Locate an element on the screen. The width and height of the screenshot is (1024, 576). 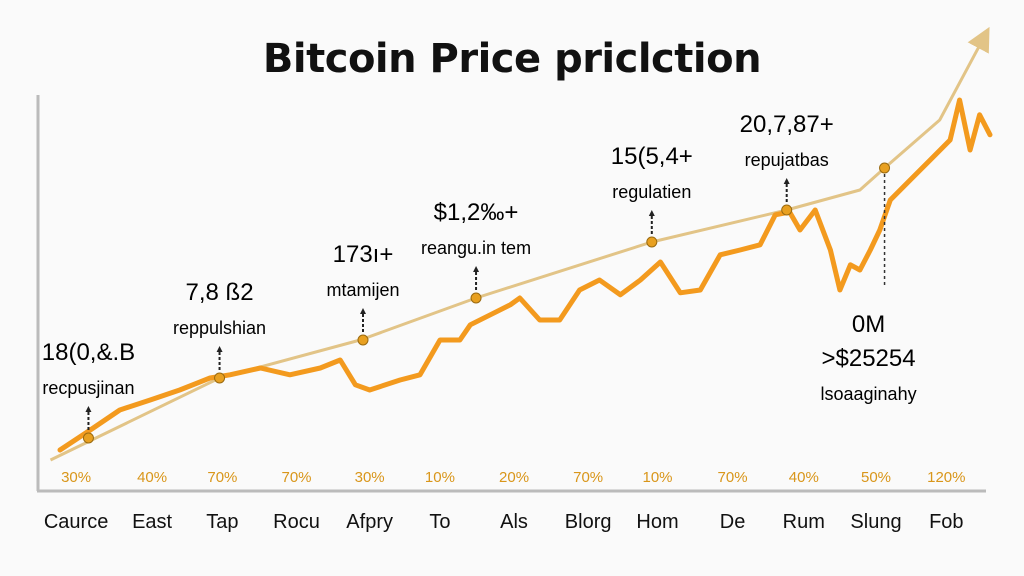
x-tick-label: Als is located at coordinates (514, 522).